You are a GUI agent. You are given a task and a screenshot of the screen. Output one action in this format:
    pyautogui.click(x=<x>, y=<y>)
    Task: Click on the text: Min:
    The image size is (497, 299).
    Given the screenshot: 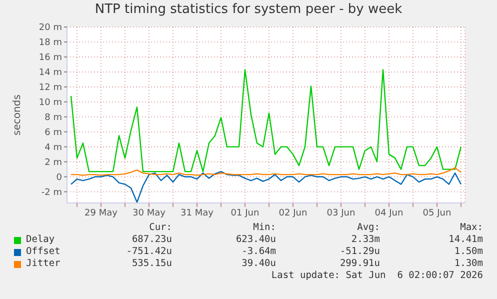 What is the action you would take?
    pyautogui.click(x=264, y=227)
    